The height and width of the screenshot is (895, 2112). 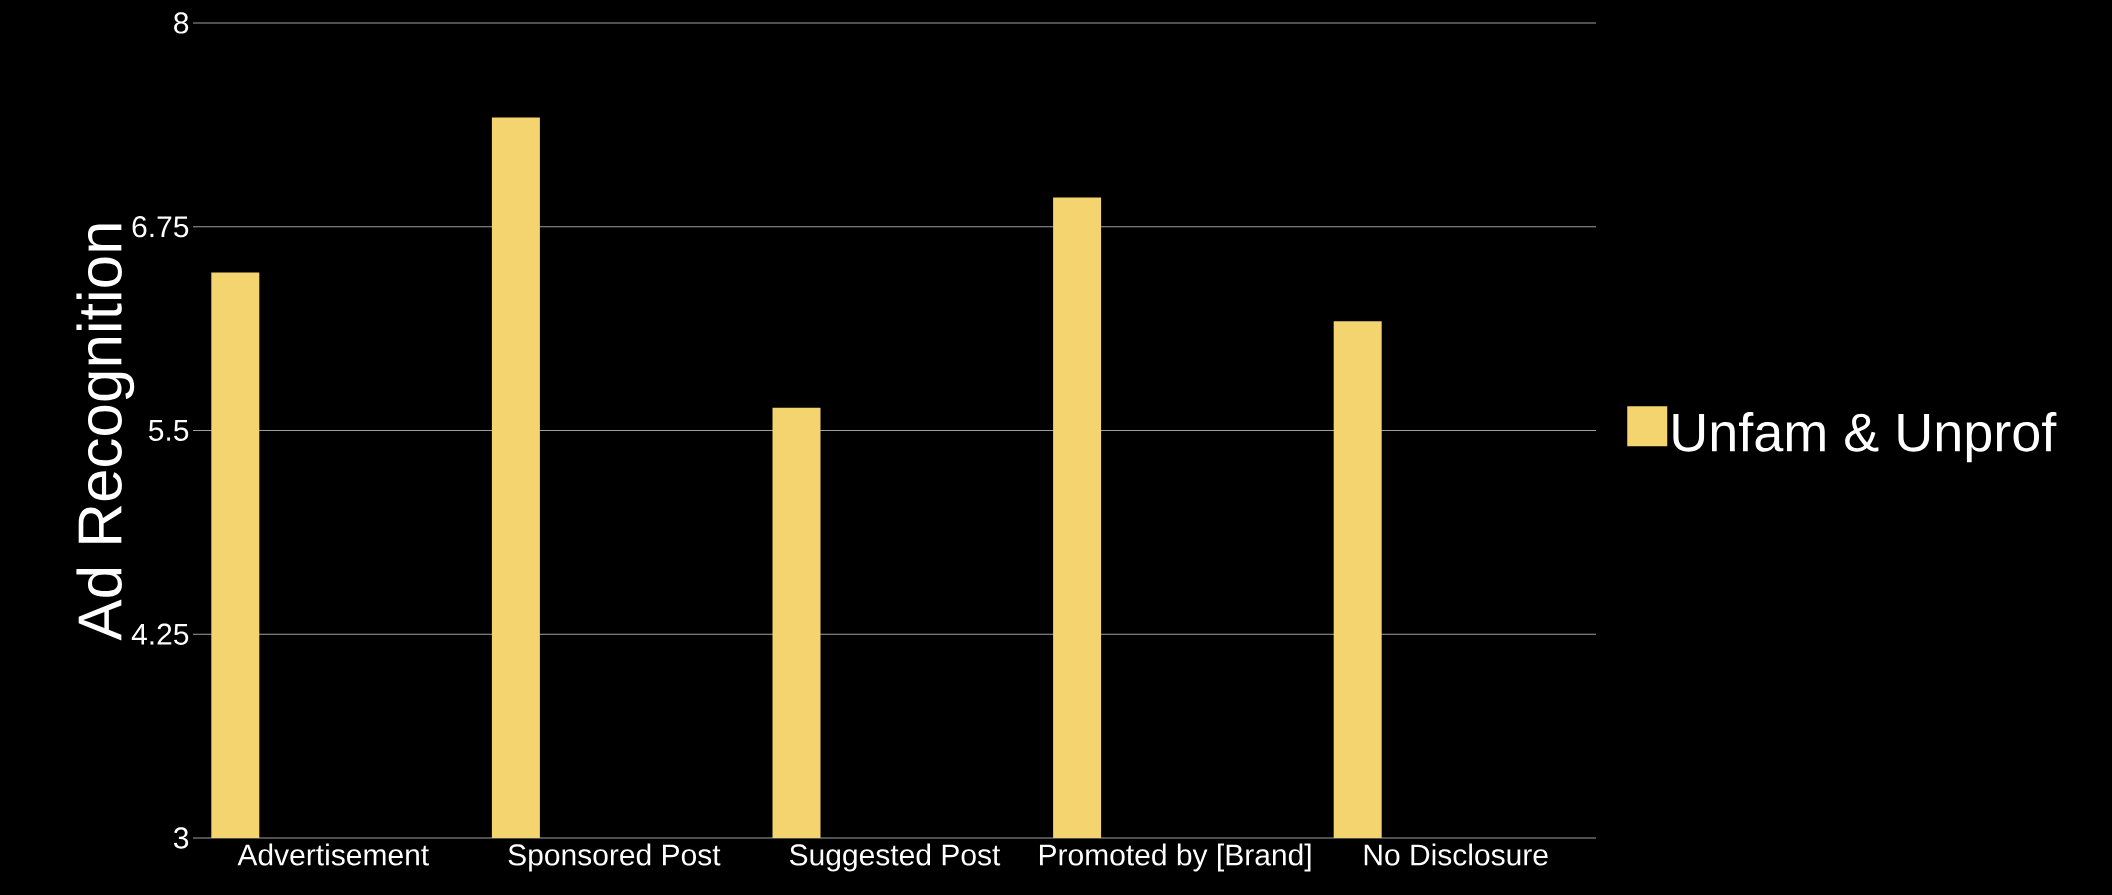 I want to click on x-tick-label: Suggested Post, so click(x=895, y=857).